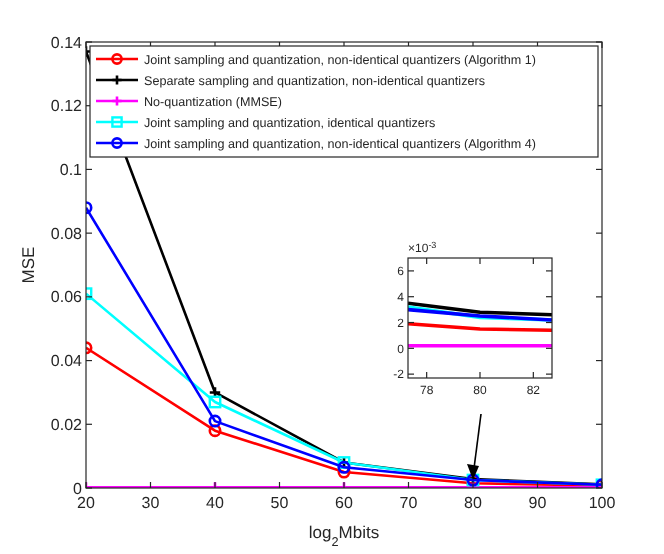 The height and width of the screenshot is (554, 664). Describe the element at coordinates (67, 106) in the screenshot. I see `y-tick-label: 0.12` at that location.